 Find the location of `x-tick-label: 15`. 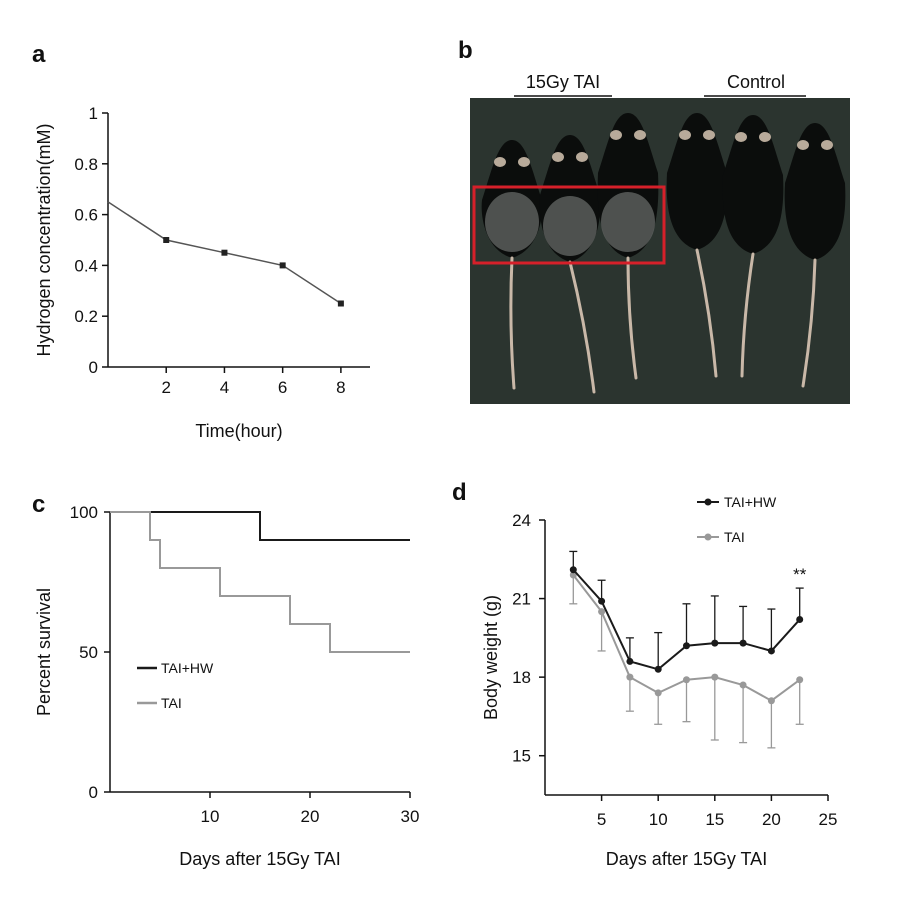

x-tick-label: 15 is located at coordinates (714, 819).